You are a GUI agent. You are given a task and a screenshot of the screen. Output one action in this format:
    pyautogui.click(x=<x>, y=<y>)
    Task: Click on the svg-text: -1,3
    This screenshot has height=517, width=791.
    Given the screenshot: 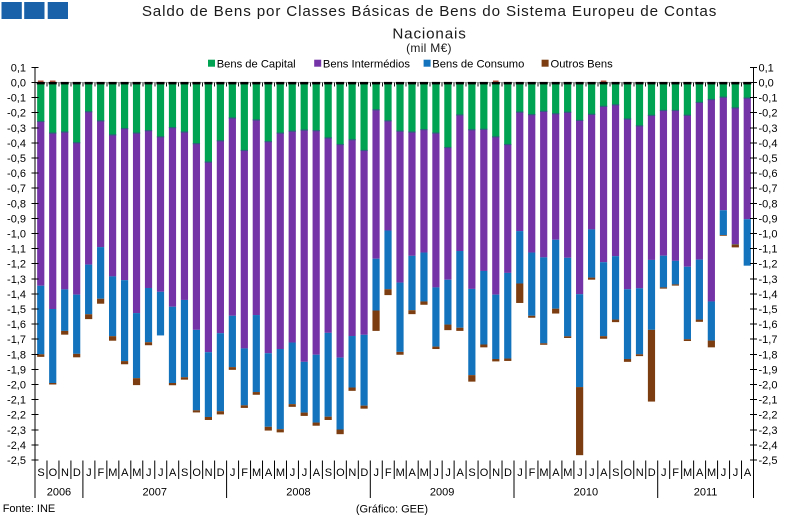 What is the action you would take?
    pyautogui.click(x=768, y=280)
    